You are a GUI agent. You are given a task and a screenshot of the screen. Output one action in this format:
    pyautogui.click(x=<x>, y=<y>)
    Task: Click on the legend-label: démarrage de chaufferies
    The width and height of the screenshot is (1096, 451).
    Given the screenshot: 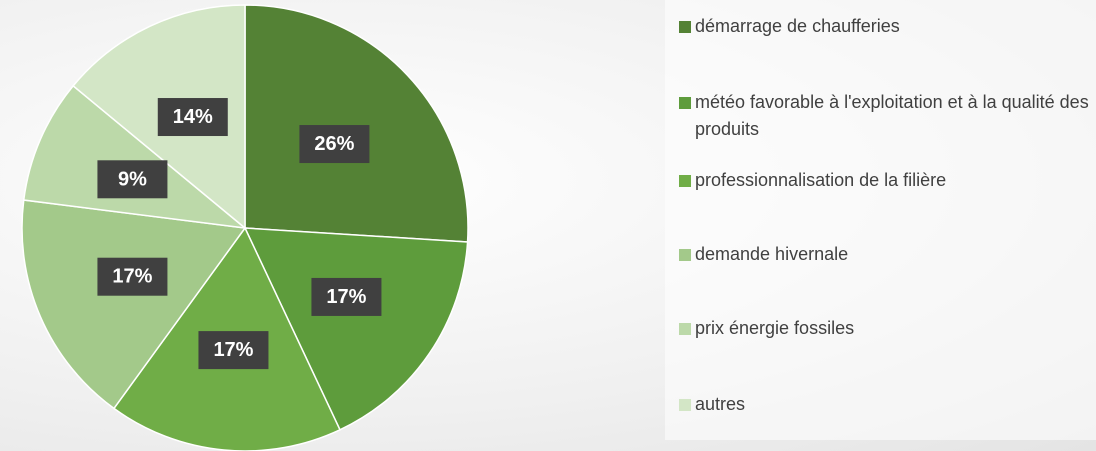 What is the action you would take?
    pyautogui.click(x=797, y=26)
    